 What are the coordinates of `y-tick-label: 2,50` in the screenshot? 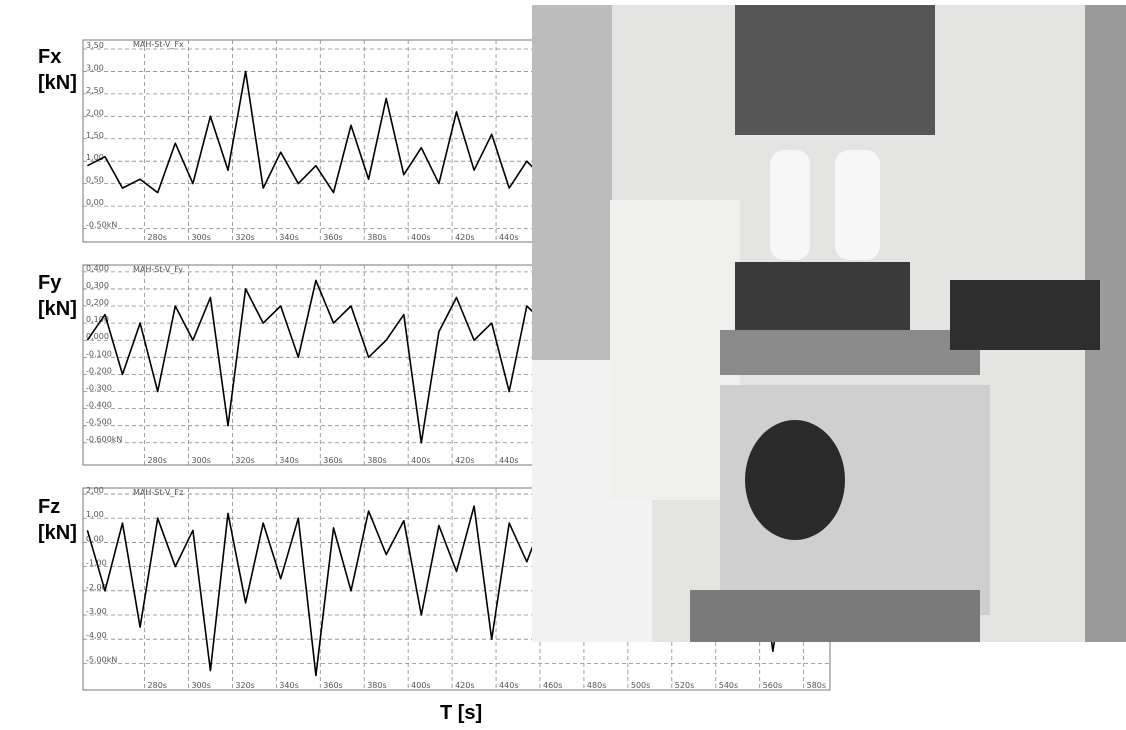 It's located at (95, 90).